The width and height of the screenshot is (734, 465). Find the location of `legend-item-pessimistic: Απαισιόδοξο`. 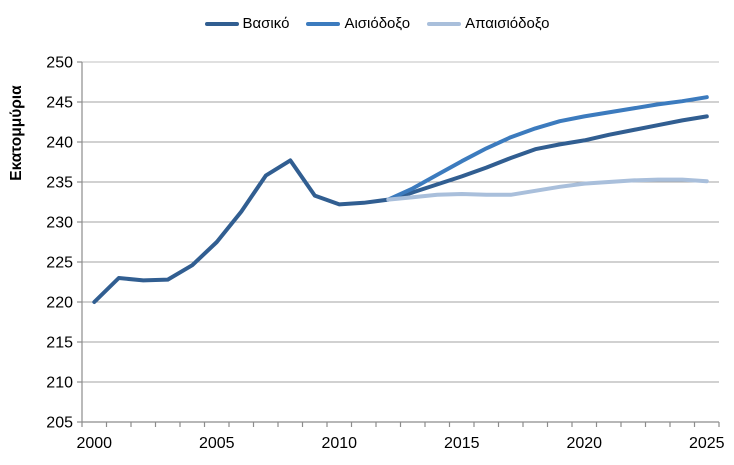

legend-item-pessimistic: Απαισιόδοξο is located at coordinates (488, 23).